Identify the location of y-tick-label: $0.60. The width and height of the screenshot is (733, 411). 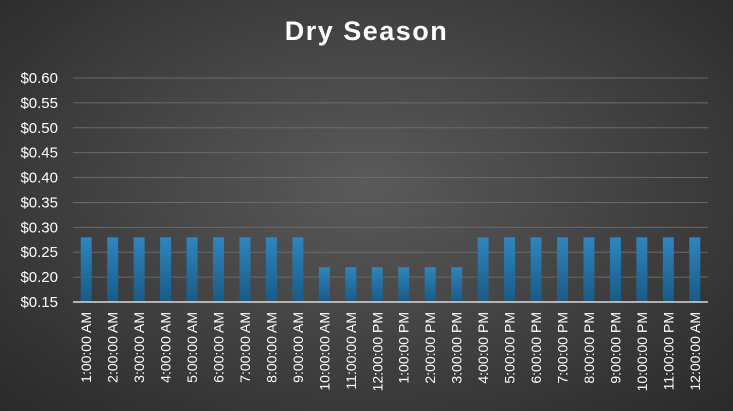
(39, 78).